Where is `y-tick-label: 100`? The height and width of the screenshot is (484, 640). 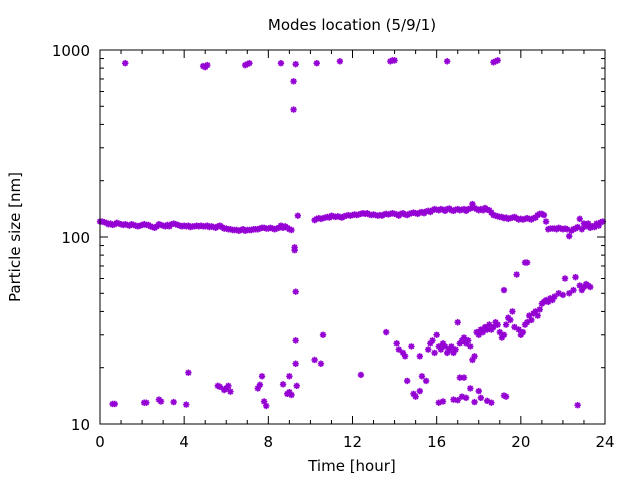 y-tick-label: 100 is located at coordinates (75, 238).